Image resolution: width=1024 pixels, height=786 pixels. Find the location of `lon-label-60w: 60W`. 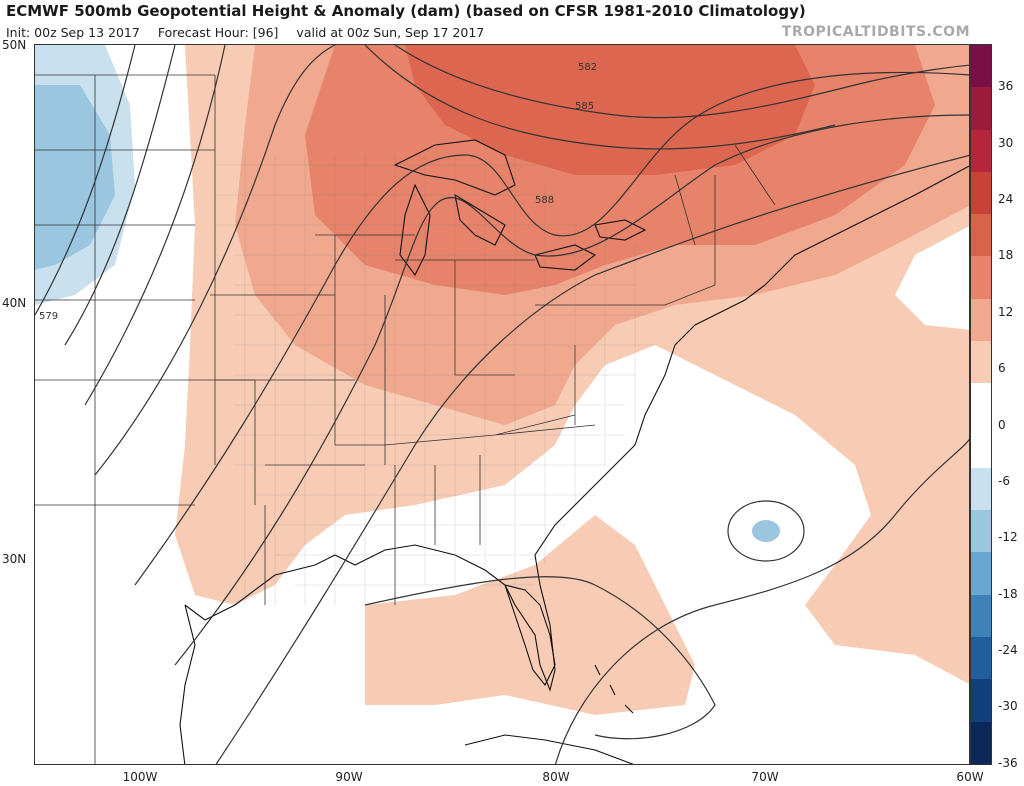

lon-label-60w: 60W is located at coordinates (970, 777).